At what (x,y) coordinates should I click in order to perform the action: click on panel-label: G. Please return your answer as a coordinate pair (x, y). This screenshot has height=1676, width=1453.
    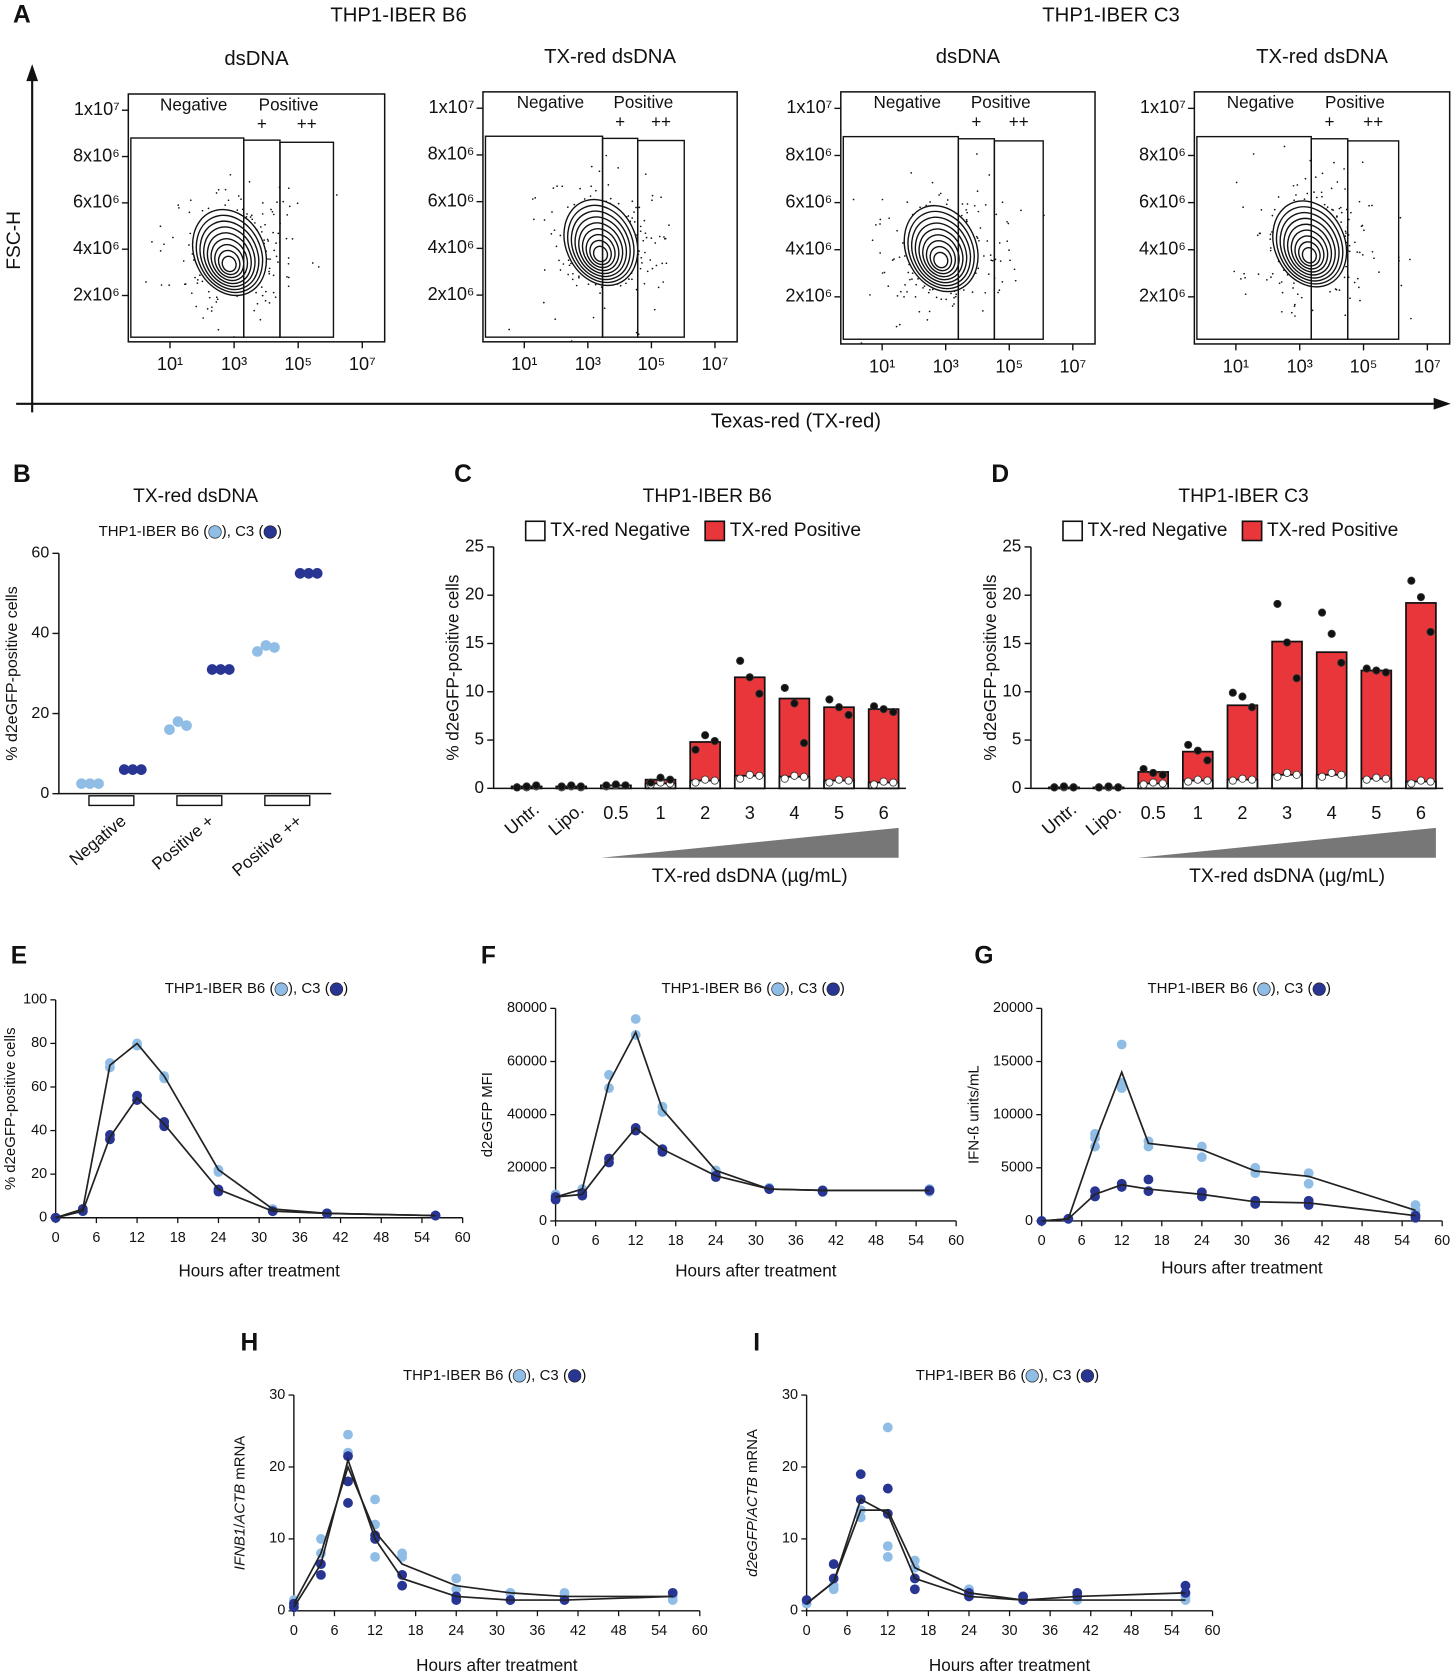
    Looking at the image, I should click on (983, 956).